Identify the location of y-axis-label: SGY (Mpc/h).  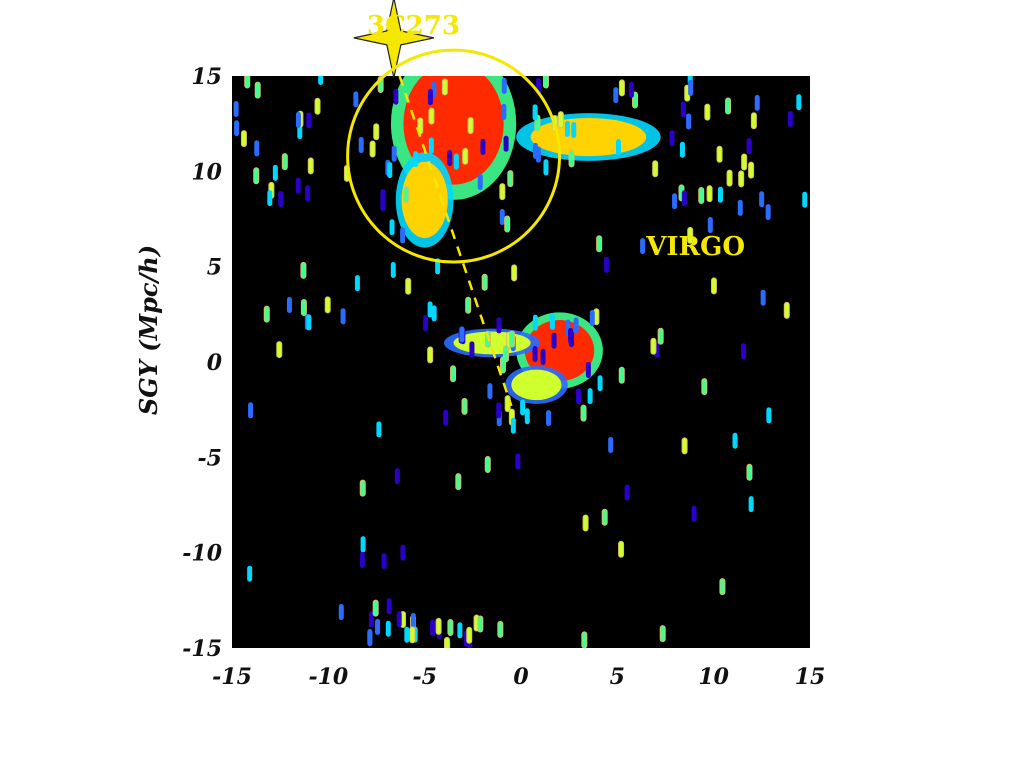
(148, 330).